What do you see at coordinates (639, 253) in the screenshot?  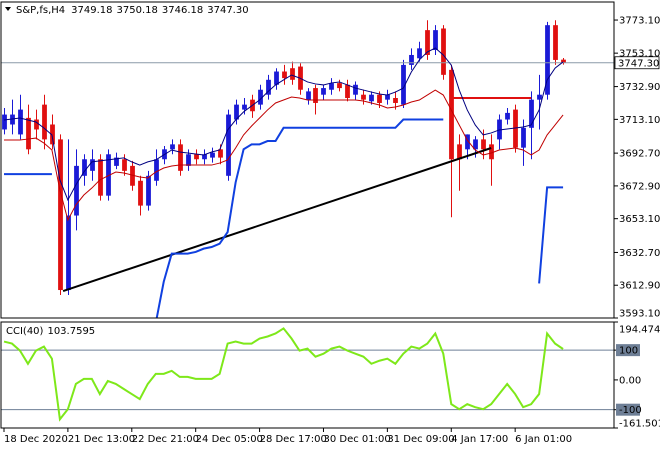 I see `y-tick-label: 3632.70` at bounding box center [639, 253].